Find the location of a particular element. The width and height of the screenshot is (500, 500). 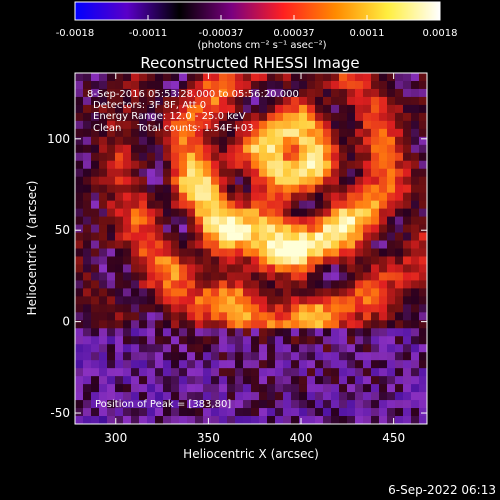

footer-timestamp: 6-Sep-2022 06:13 is located at coordinates (442, 490).